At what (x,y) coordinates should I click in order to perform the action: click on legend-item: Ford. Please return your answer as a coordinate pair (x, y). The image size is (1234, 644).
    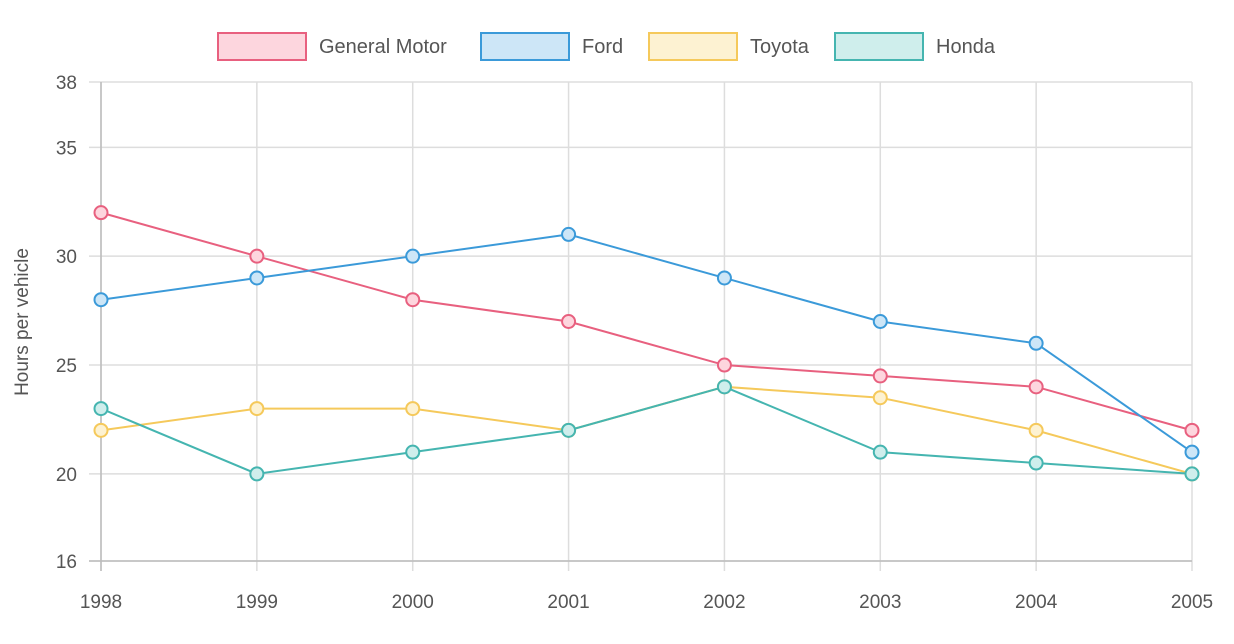
    Looking at the image, I should click on (551, 46).